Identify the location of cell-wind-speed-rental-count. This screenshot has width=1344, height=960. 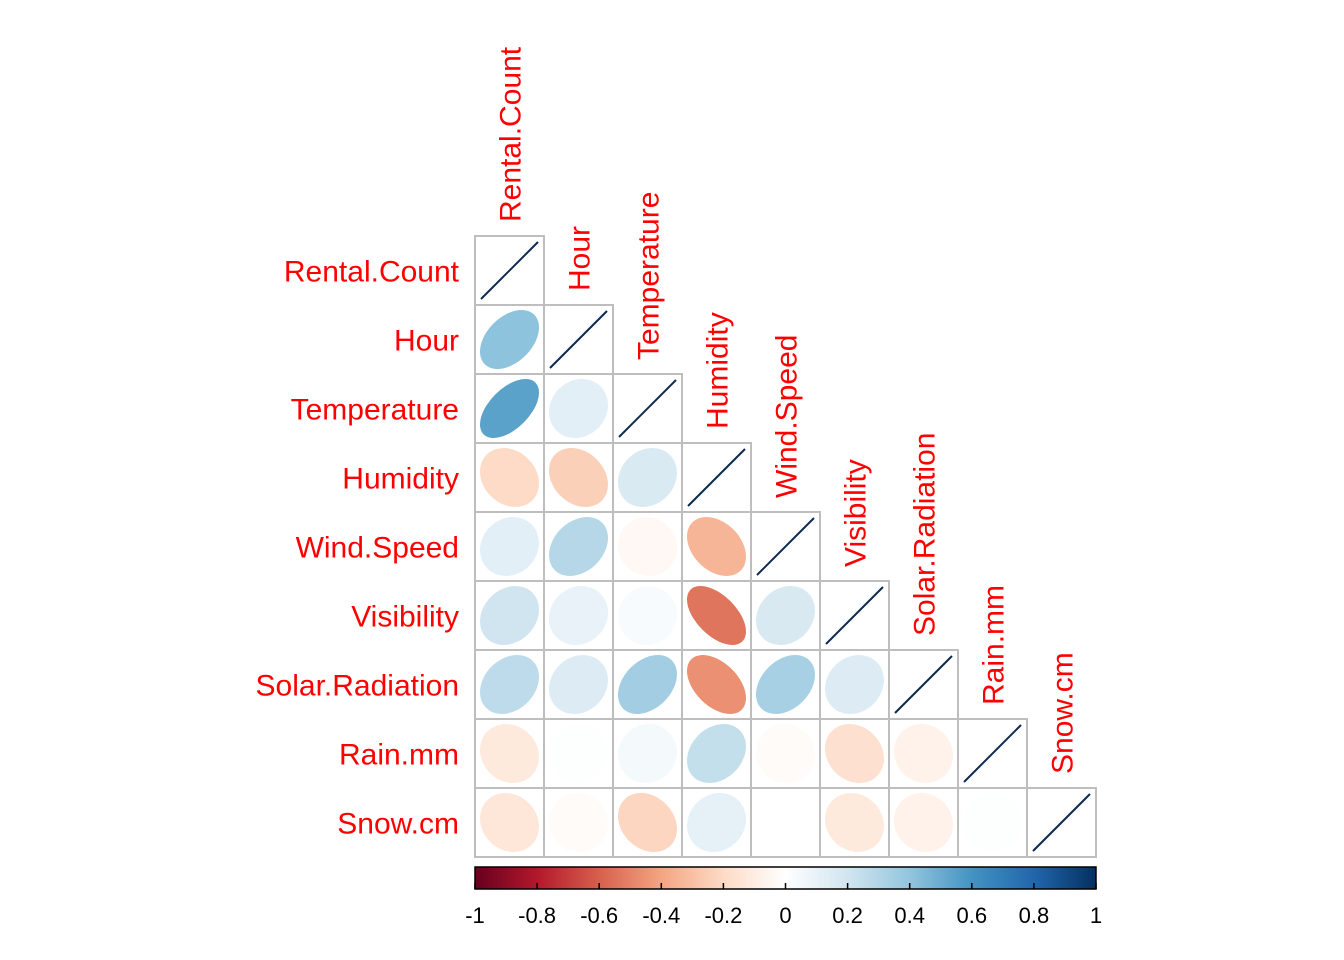
(509, 546).